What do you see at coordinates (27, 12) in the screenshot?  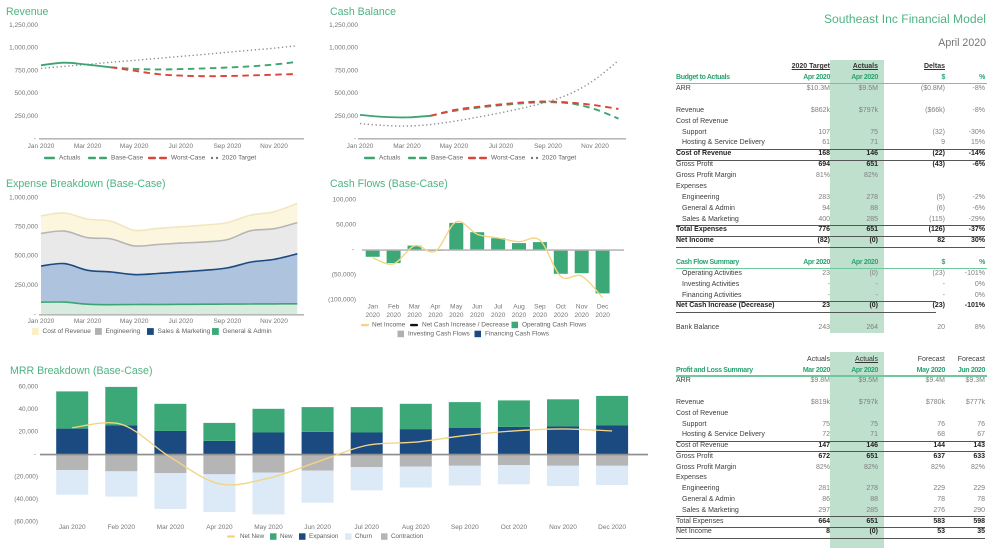 I see `svg-text: Revenue` at bounding box center [27, 12].